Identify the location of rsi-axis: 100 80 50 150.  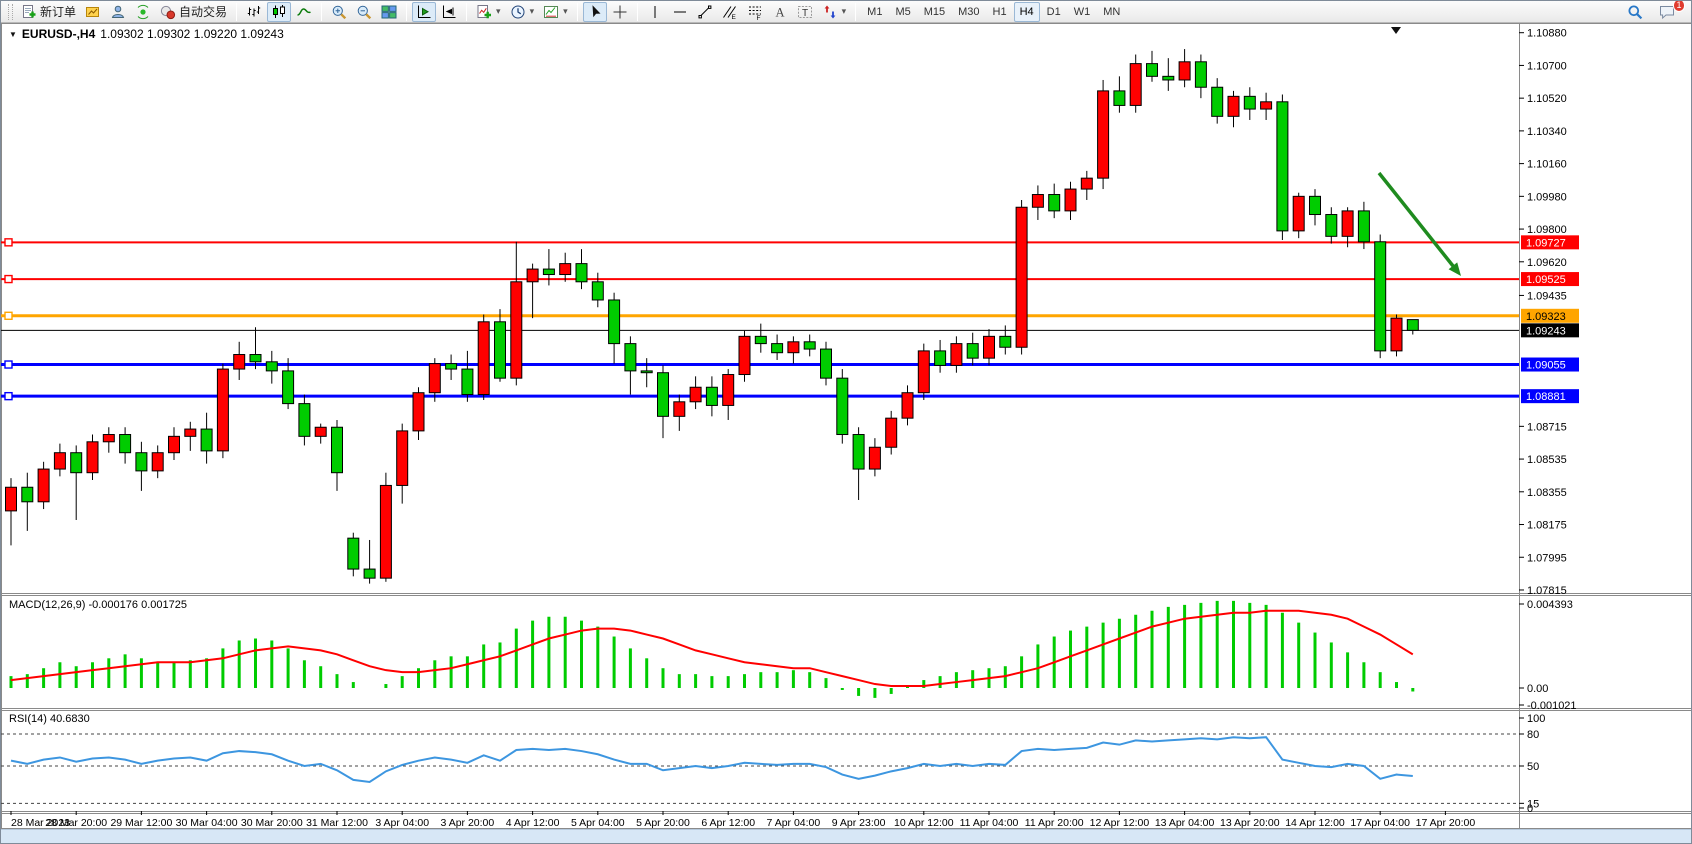
(1532, 764).